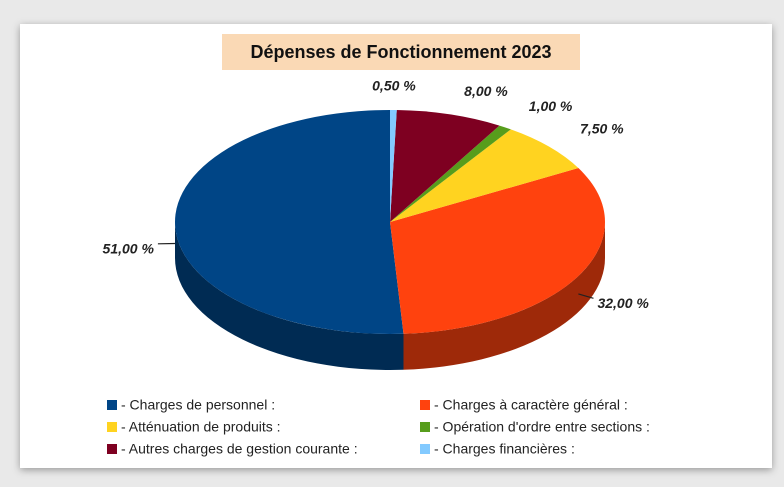 This screenshot has width=784, height=487. I want to click on legend-label: - Atténuation de produits :, so click(201, 427).